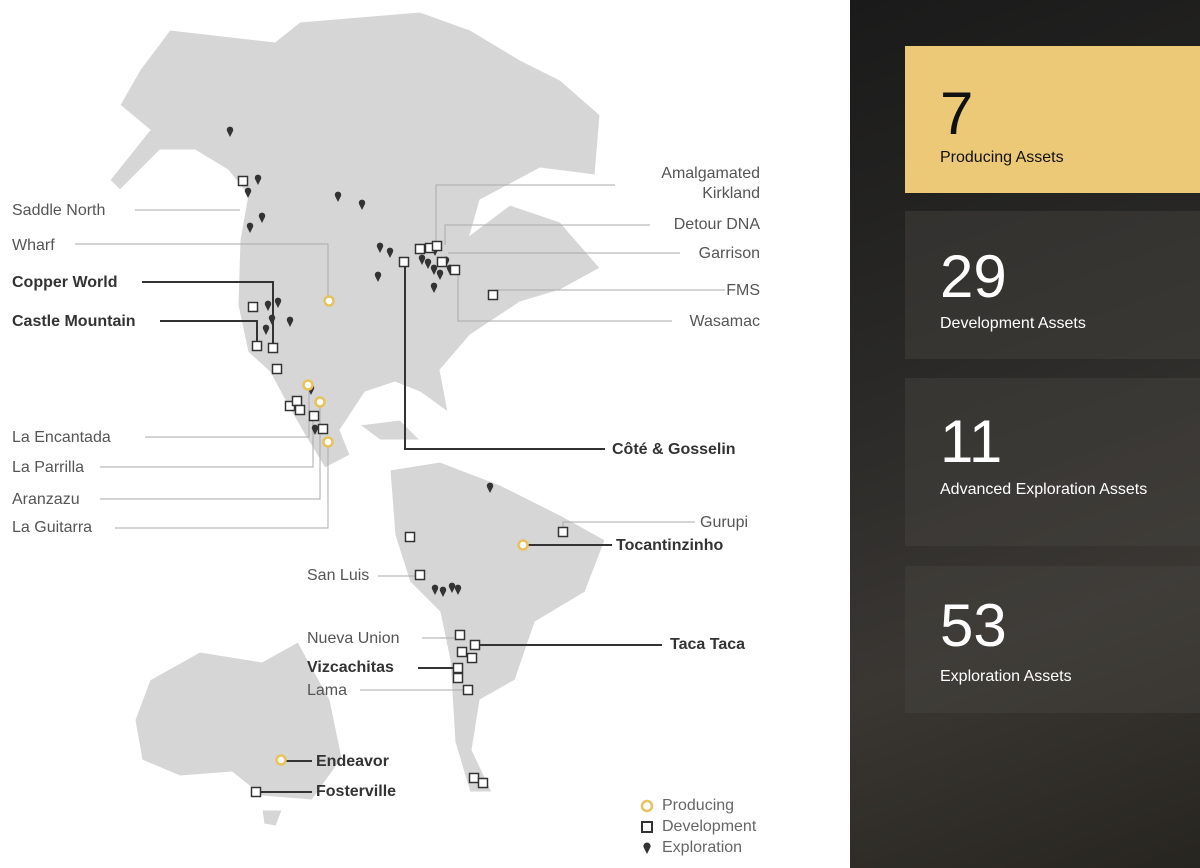  I want to click on stat-card-advanced-exploration: 11 Advanced Exploration Assets, so click(1052, 462).